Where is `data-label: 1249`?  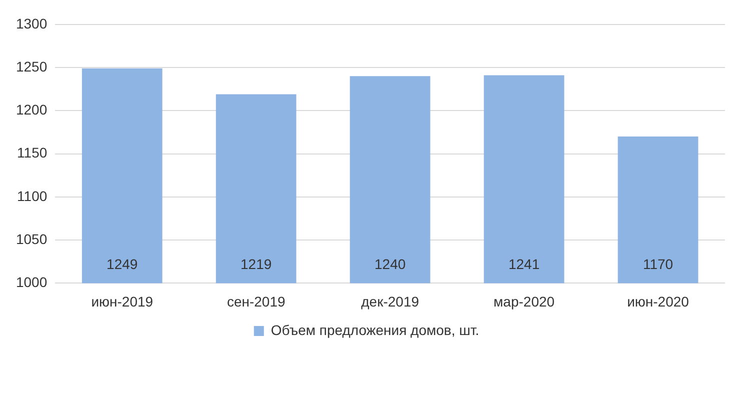 data-label: 1249 is located at coordinates (122, 264).